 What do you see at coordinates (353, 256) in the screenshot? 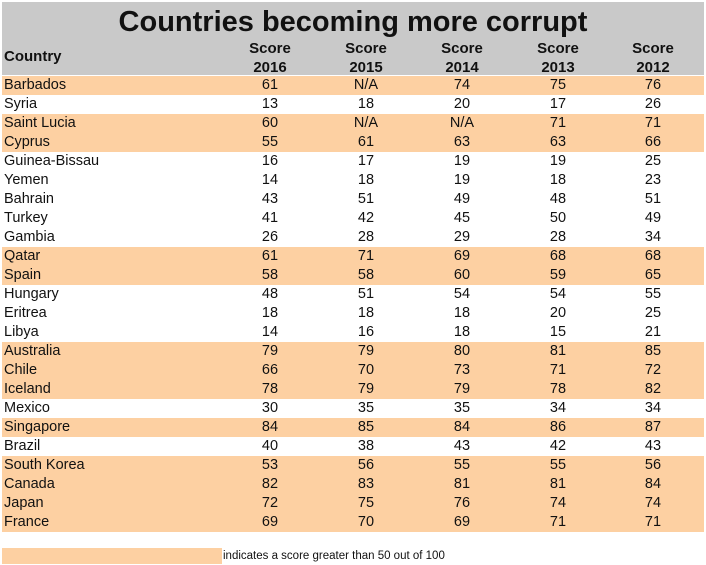
I see `table-row: Qatar 61 71 69 68 68` at bounding box center [353, 256].